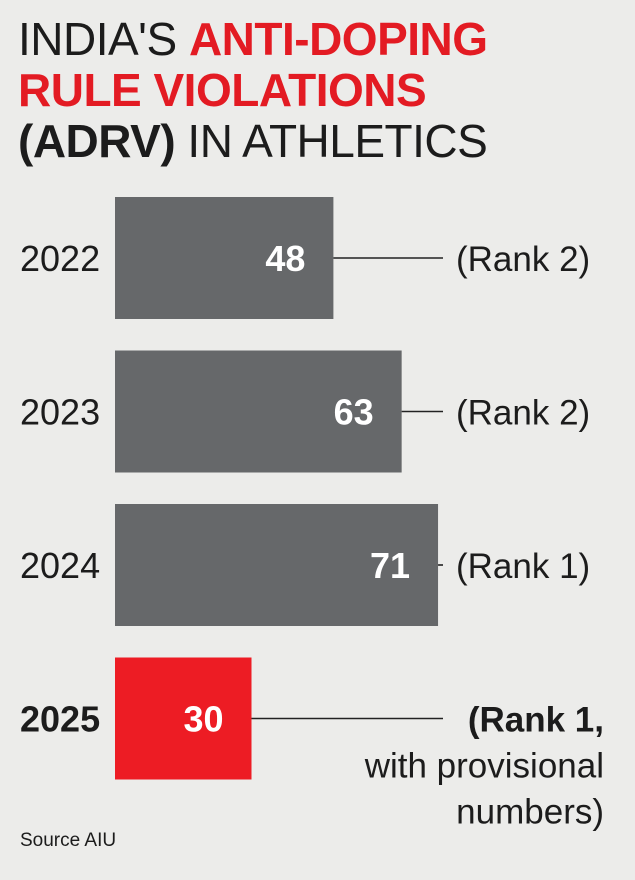 This screenshot has width=635, height=880. I want to click on title-part-1: INDIA'S, so click(103, 39).